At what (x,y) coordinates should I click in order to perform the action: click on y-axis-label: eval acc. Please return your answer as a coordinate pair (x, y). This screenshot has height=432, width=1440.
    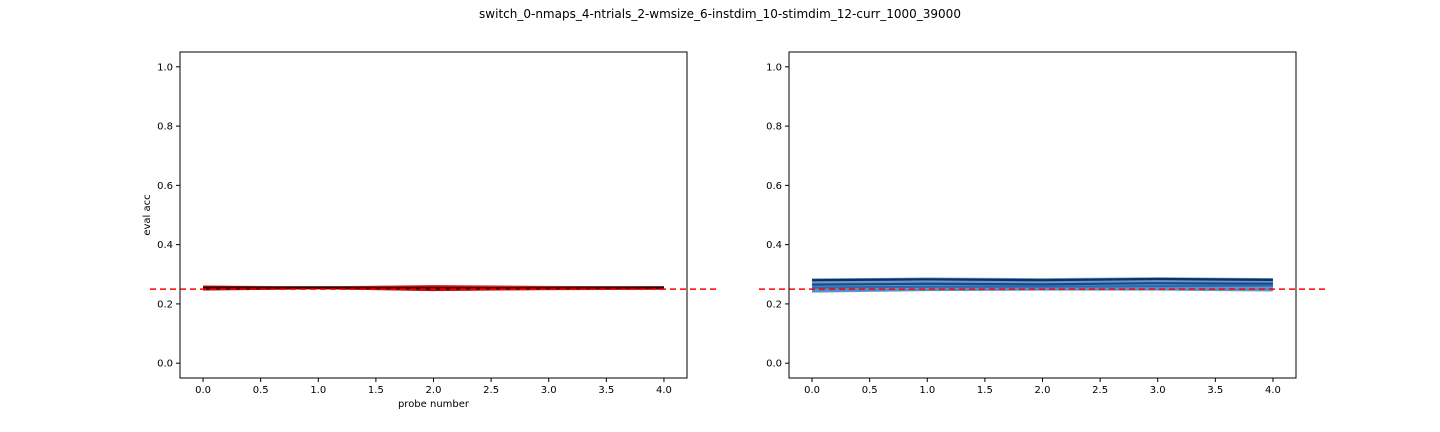
    Looking at the image, I should click on (147, 214).